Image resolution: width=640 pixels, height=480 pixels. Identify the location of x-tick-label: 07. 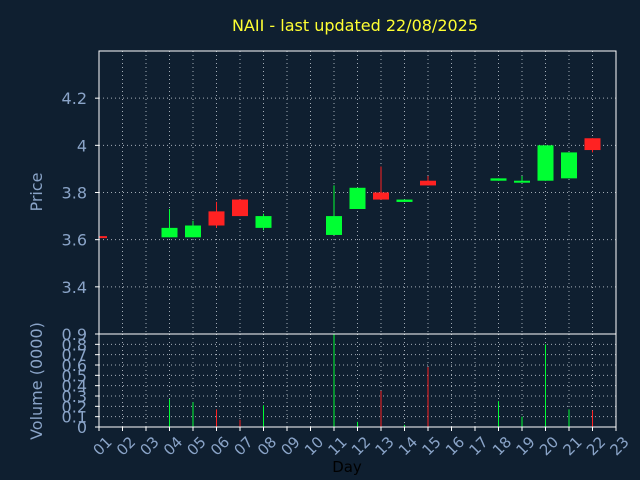
(244, 446).